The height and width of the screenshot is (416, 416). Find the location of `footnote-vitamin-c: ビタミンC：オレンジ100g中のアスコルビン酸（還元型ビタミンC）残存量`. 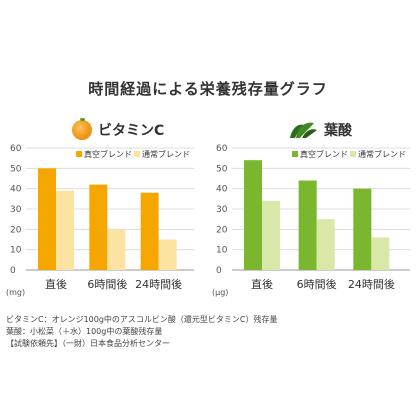

footnote-vitamin-c: ビタミンC：オレンジ100g中のアスコルビン酸（還元型ビタミンC）残存量 is located at coordinates (142, 319).